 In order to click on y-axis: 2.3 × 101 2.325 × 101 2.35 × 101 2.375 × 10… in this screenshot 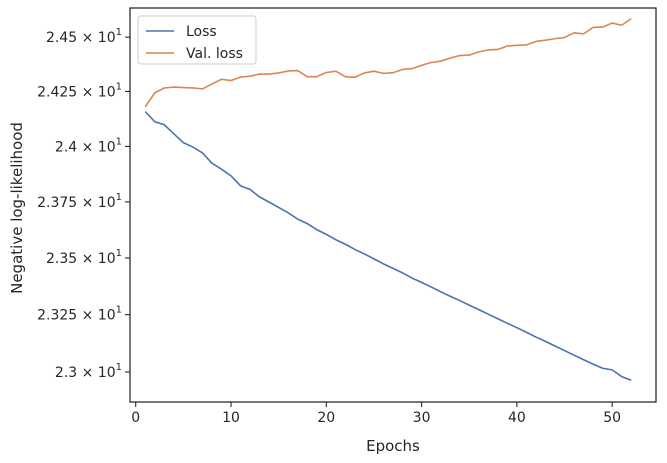, I will do `click(83, 204)`.